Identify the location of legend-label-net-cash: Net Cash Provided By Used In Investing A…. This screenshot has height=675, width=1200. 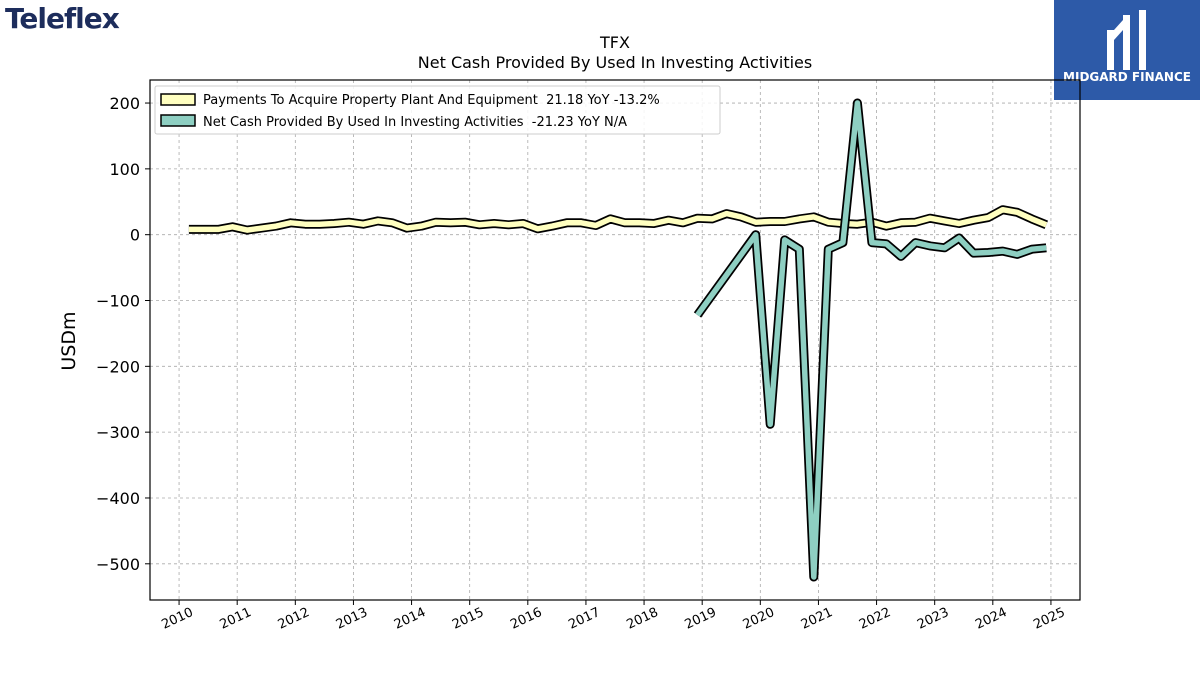
(415, 122).